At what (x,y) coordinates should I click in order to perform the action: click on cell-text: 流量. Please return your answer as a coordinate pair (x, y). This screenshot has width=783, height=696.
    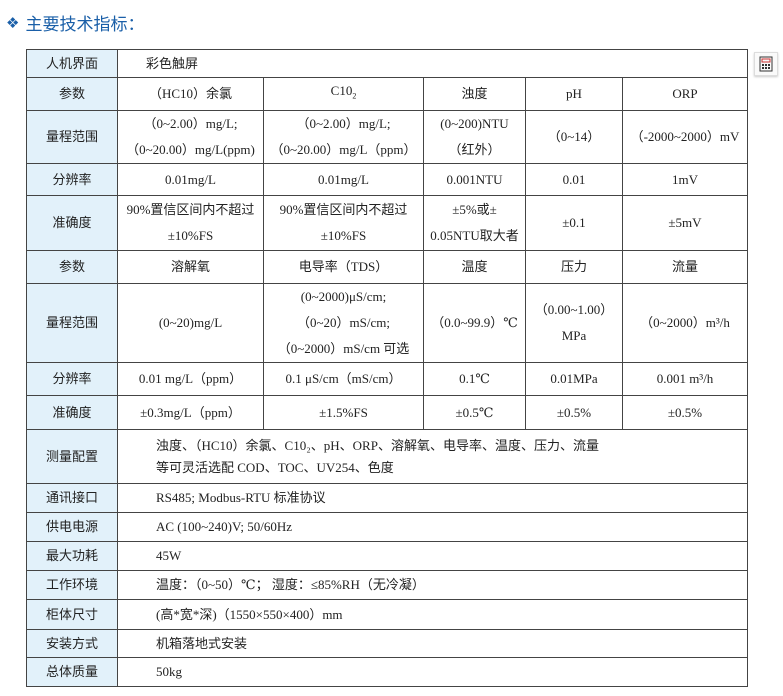
    Looking at the image, I should click on (684, 266).